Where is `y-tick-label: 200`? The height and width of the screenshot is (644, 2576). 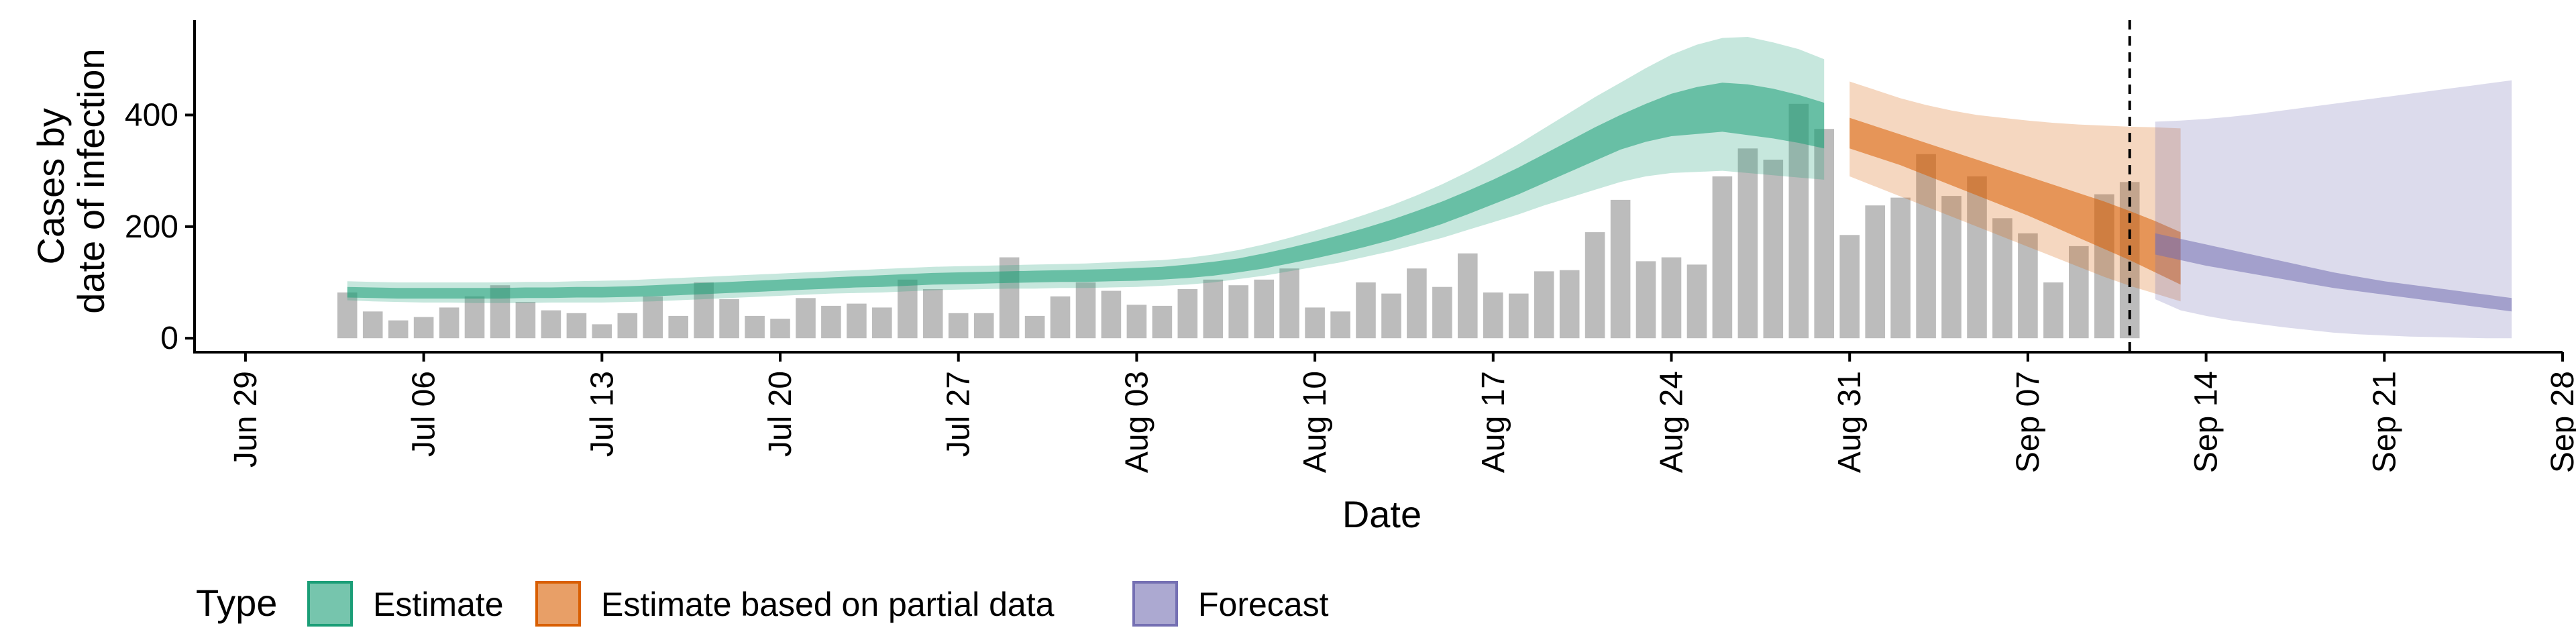
y-tick-label: 200 is located at coordinates (151, 227).